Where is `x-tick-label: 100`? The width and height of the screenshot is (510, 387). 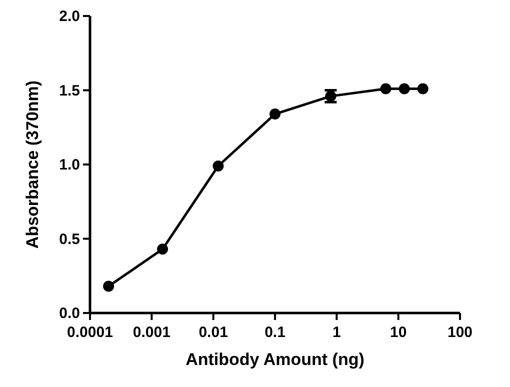 x-tick-label: 100 is located at coordinates (460, 332).